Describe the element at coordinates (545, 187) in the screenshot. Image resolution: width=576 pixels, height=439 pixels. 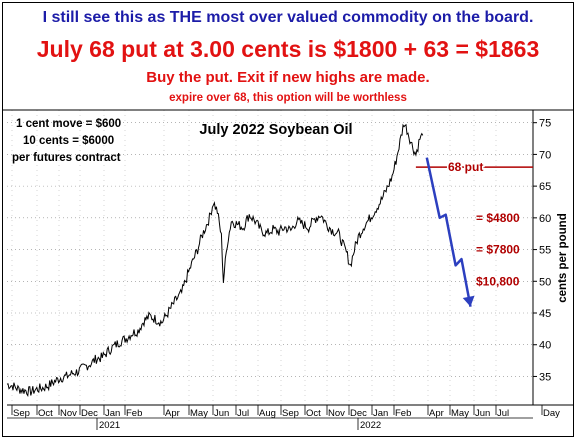
I see `y-tick-label: 65` at that location.